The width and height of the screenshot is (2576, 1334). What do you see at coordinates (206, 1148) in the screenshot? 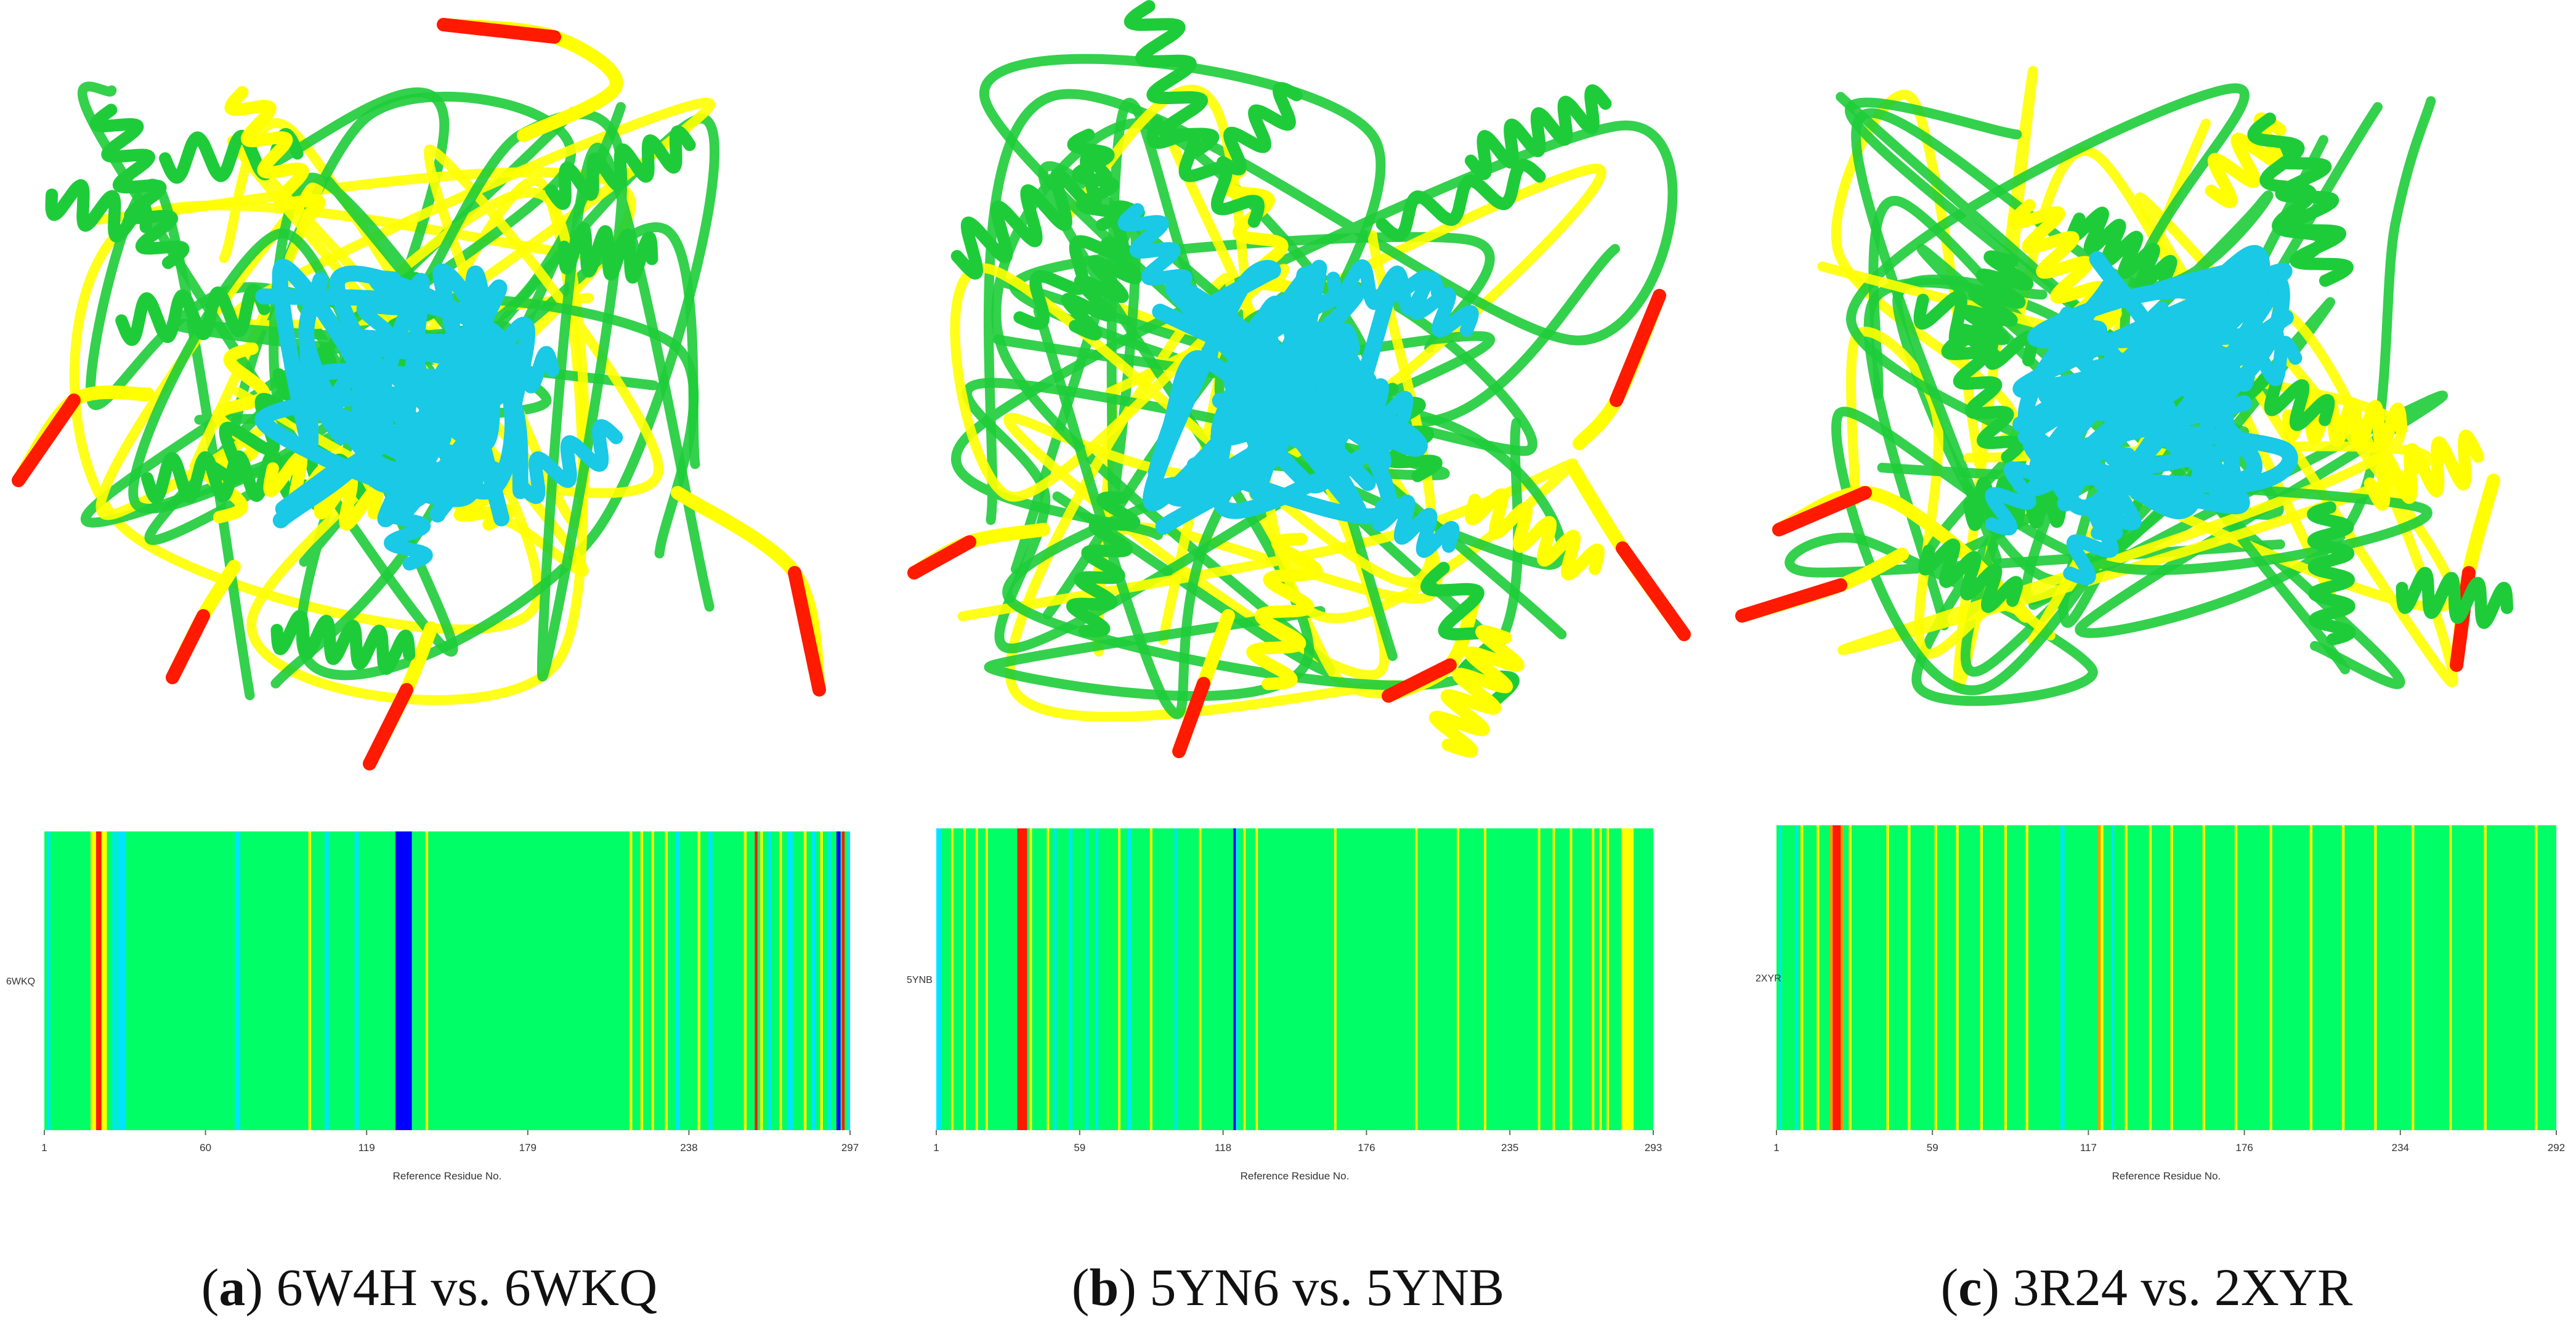
I see `x-tick-label: 60` at bounding box center [206, 1148].